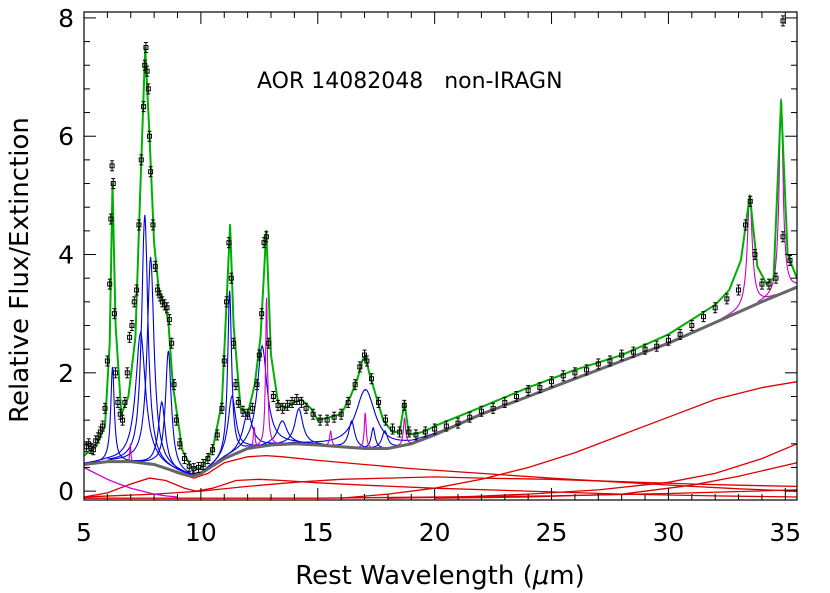  I want to click on y-axis-title: Relative Flux/Extinction, so click(20, 270).